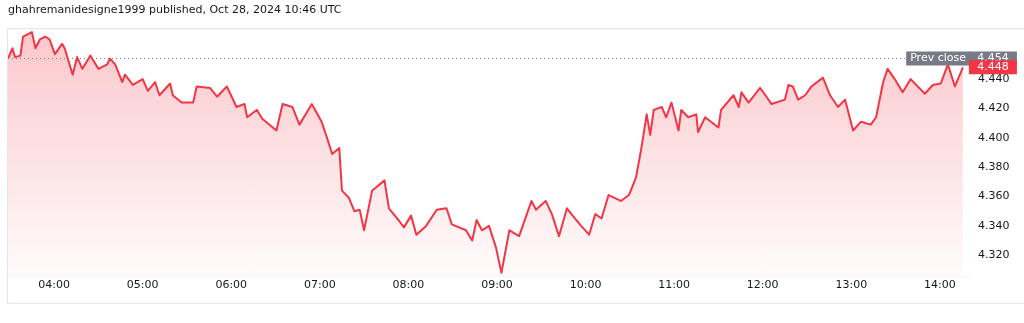 Image resolution: width=1024 pixels, height=323 pixels. What do you see at coordinates (175, 10) in the screenshot?
I see `chart-title: ghahremanidesigne1999 published, Oct 28, 2024 10:46 UTC` at bounding box center [175, 10].